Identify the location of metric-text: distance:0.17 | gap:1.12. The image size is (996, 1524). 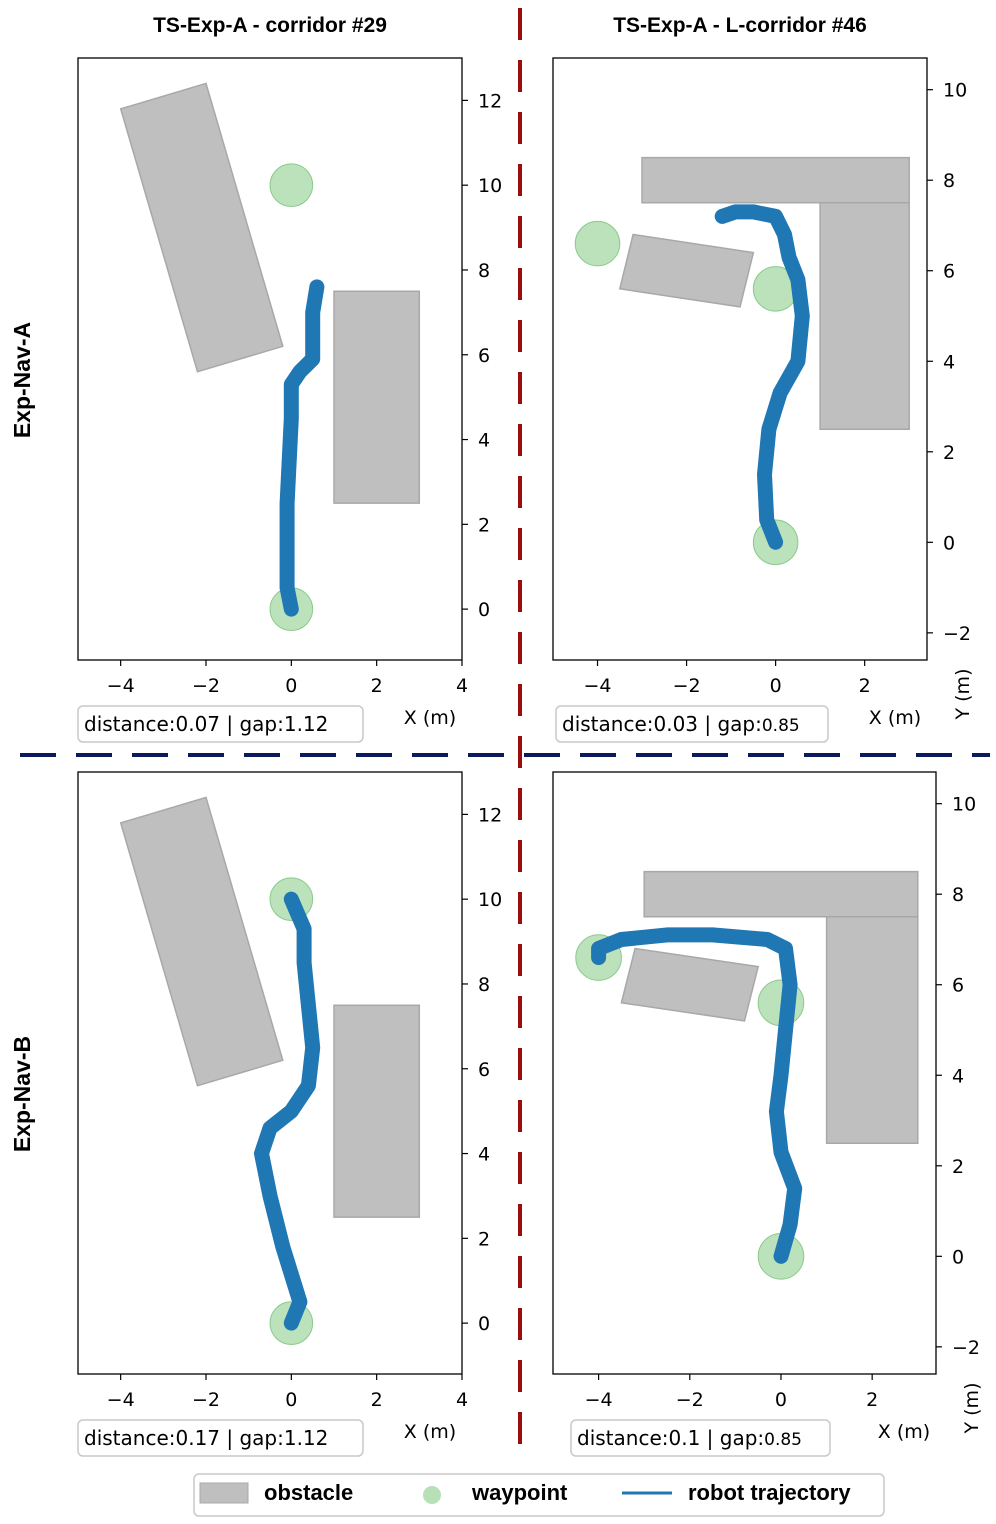
(206, 1438).